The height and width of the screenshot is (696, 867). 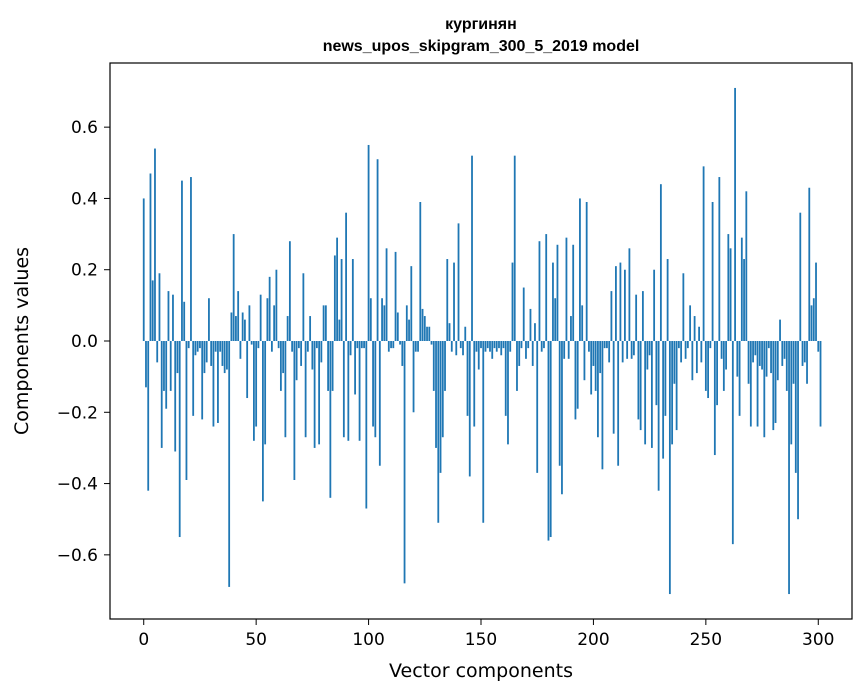 I want to click on x-tick-label: 150, so click(x=481, y=640).